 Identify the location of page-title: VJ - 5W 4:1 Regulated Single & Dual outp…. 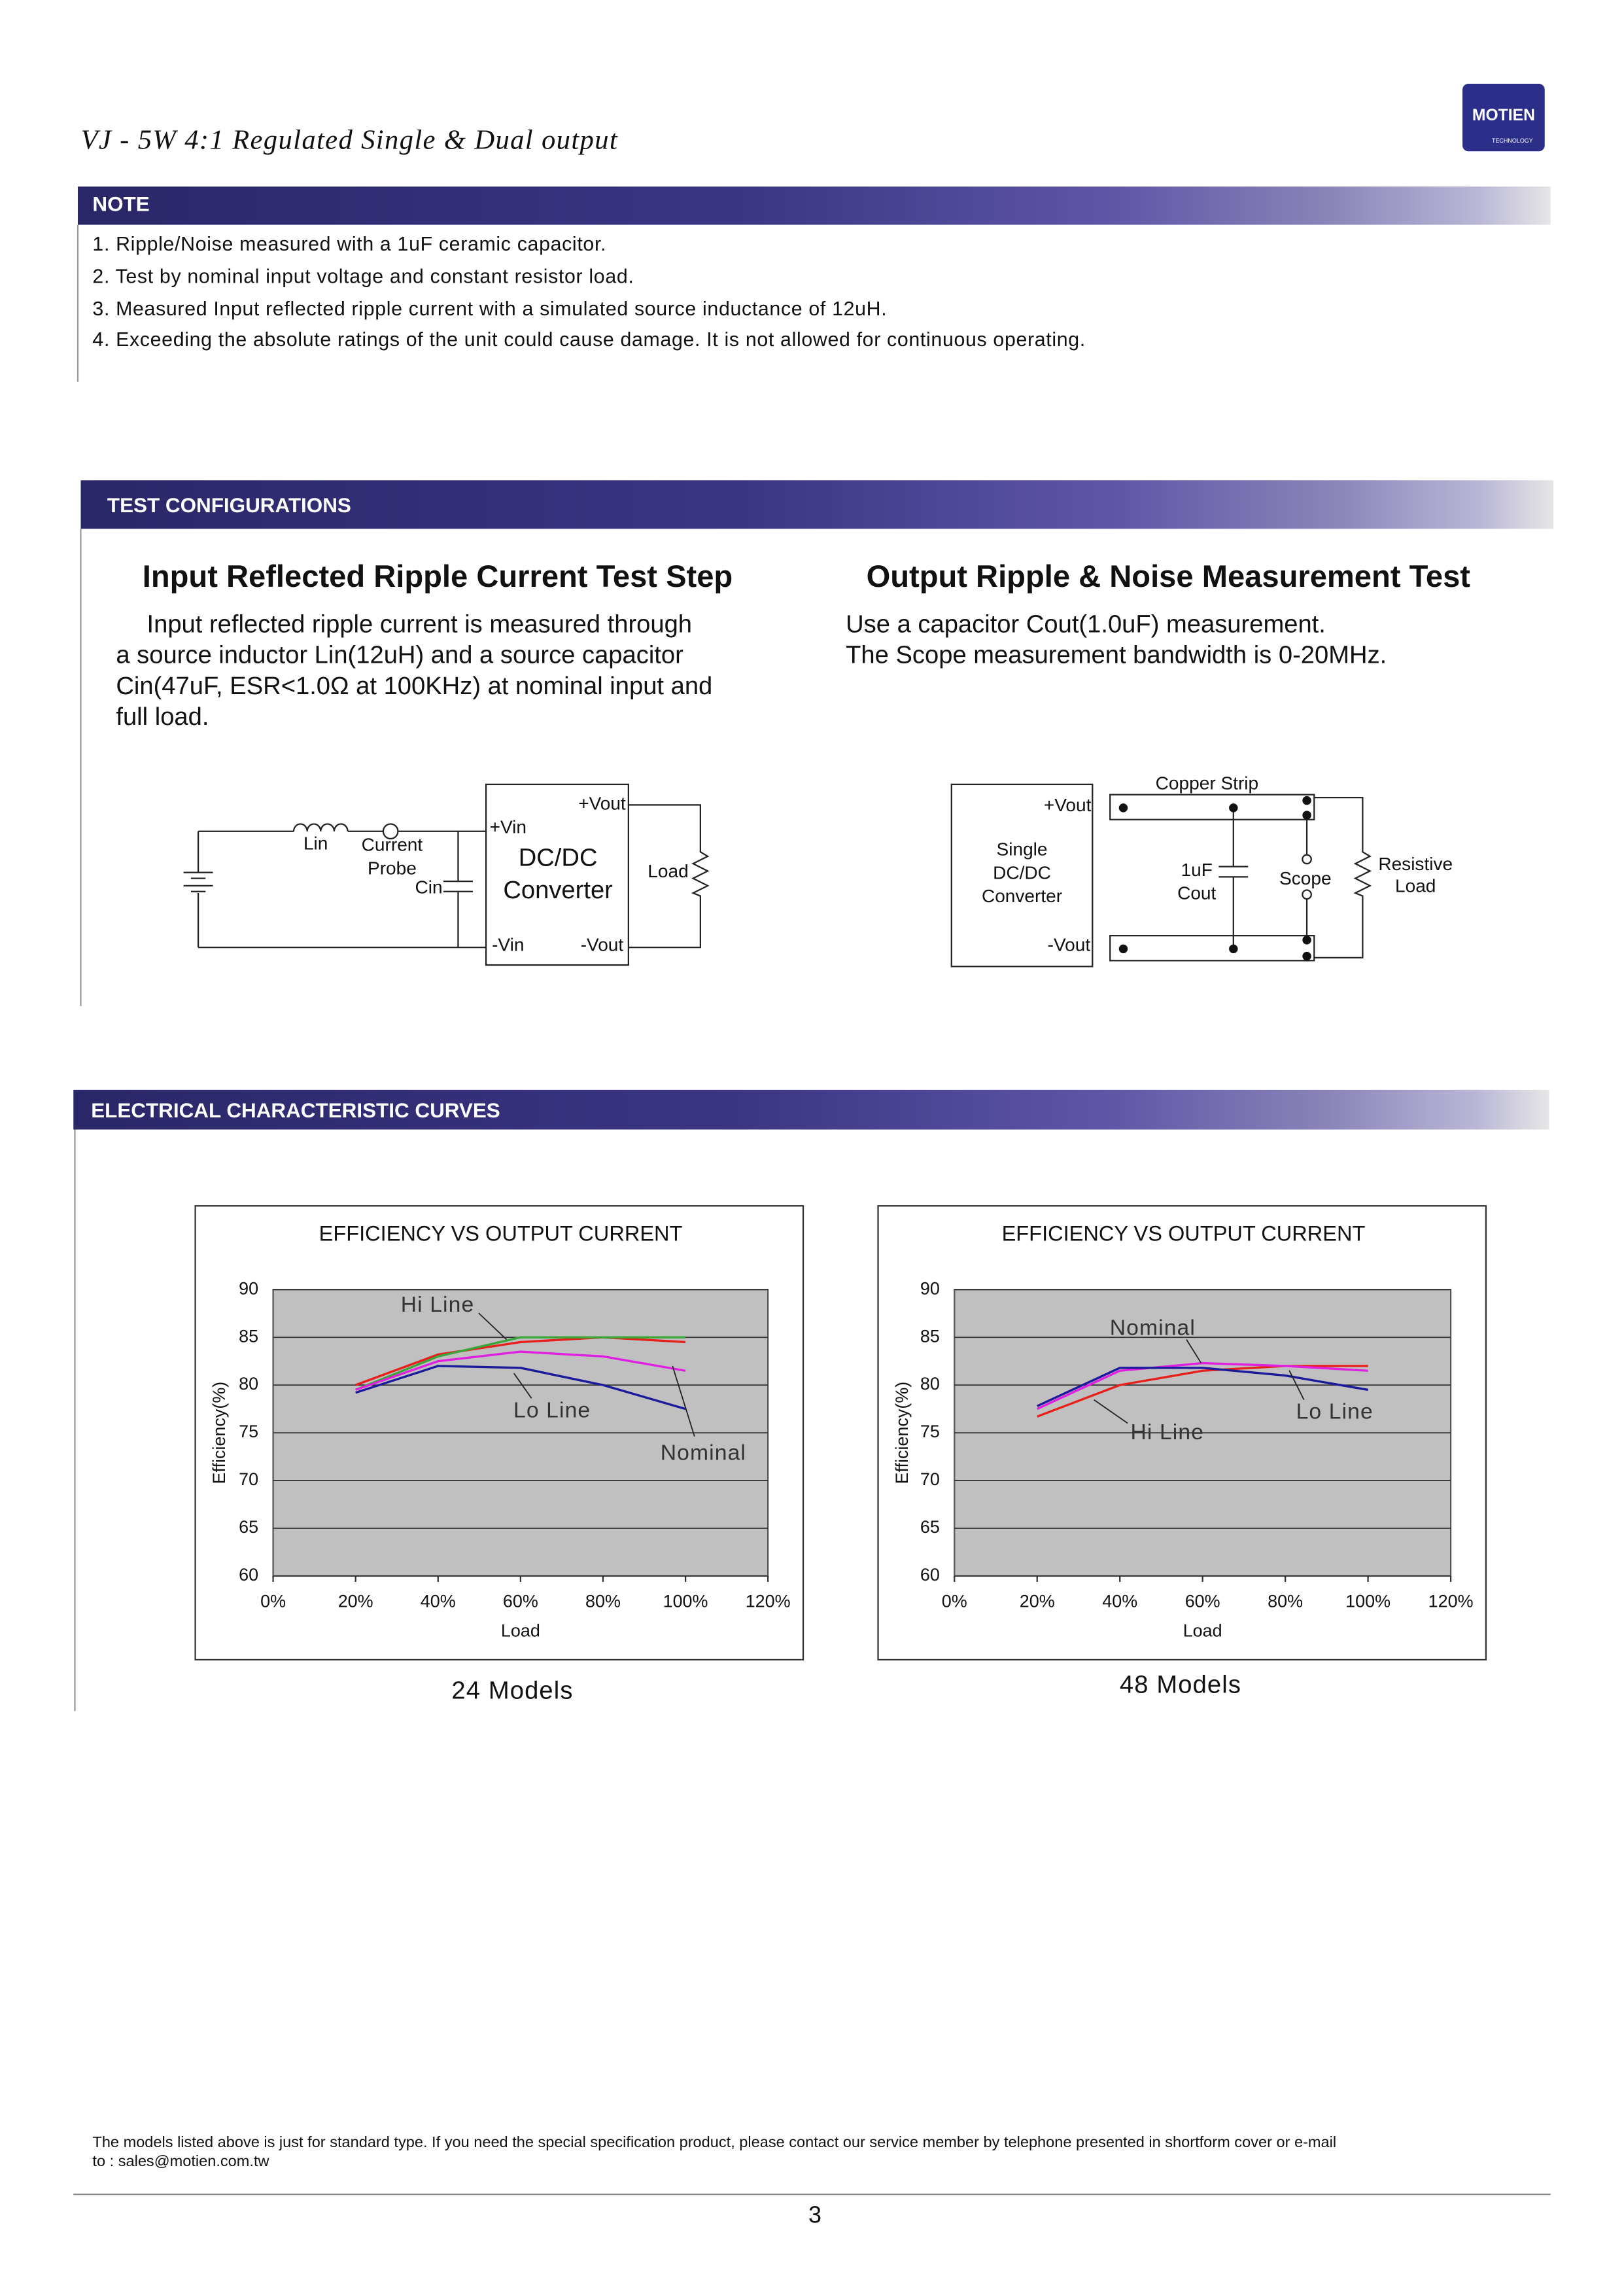
(349, 140).